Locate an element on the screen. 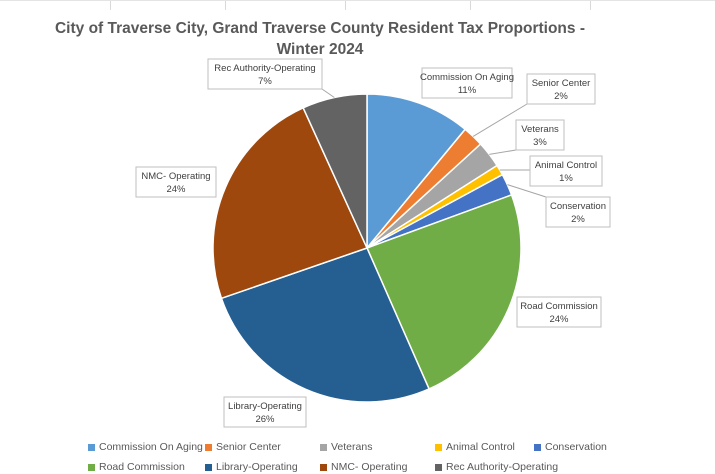 This screenshot has height=474, width=715. legend-item: Conservation is located at coordinates (570, 447).